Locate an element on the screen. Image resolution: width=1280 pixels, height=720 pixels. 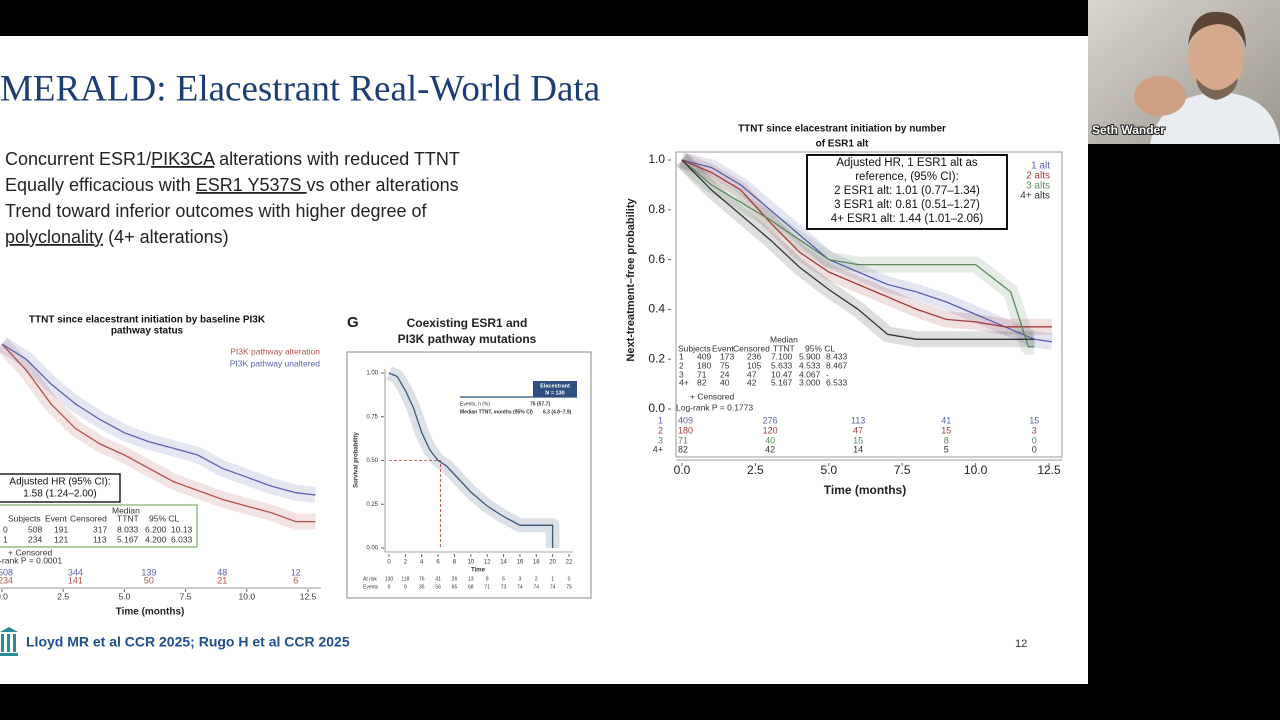
hr-text: Adjusted HR, 1 ESR1 alt as is located at coordinates (907, 163).